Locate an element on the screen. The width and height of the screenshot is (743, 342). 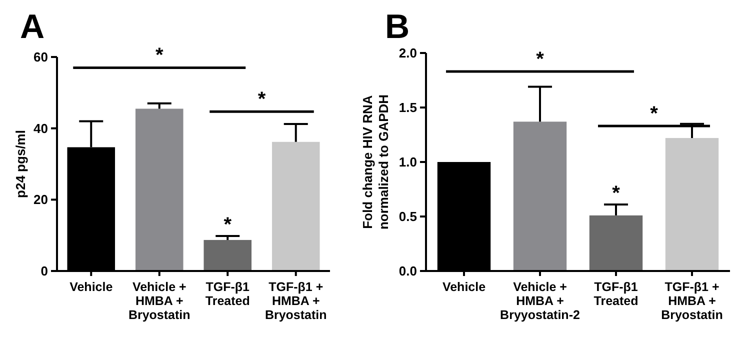
y-tick-label: 1.5 is located at coordinates (407, 108).